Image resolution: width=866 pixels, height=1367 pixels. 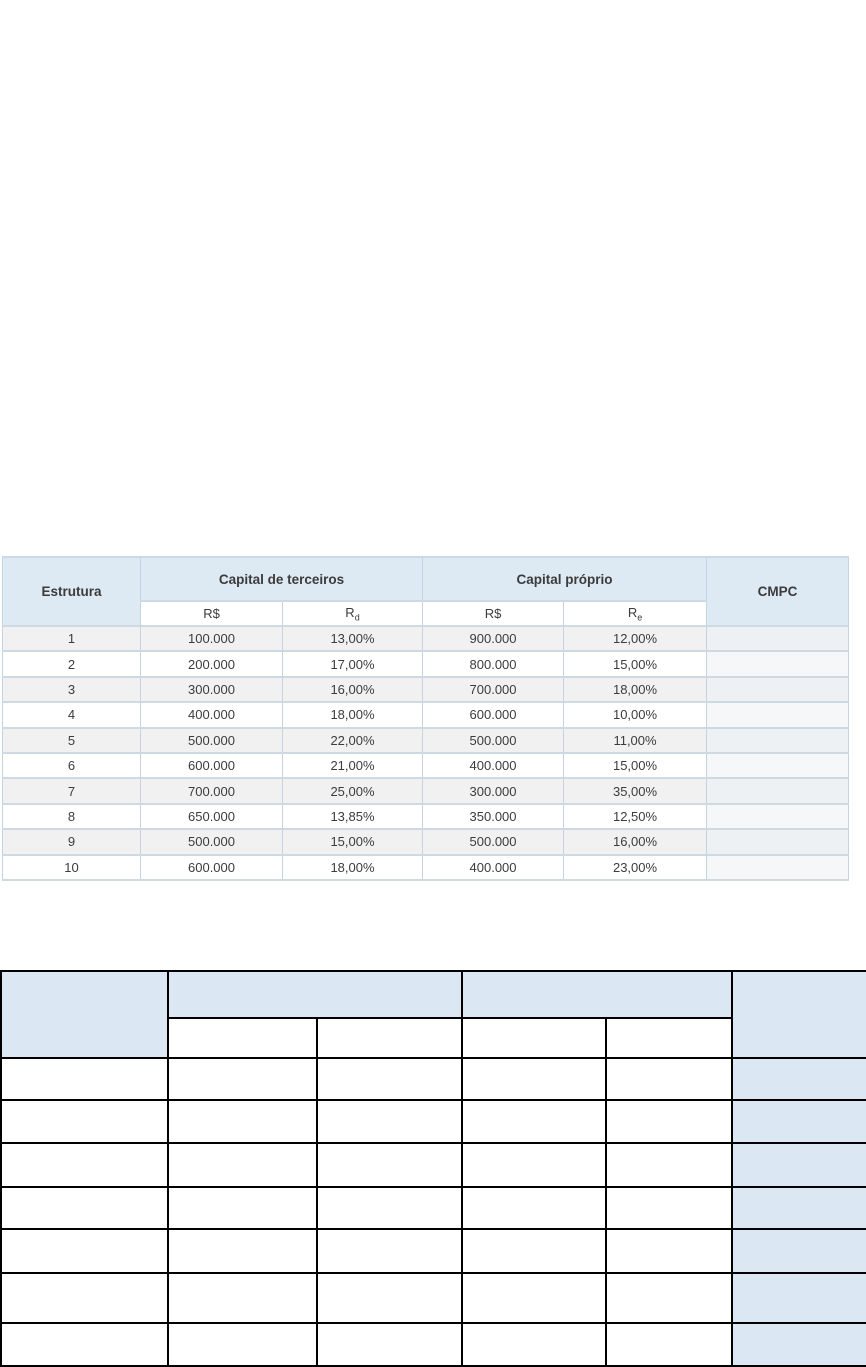 I want to click on estrutura-cell: 3, so click(x=71, y=689).